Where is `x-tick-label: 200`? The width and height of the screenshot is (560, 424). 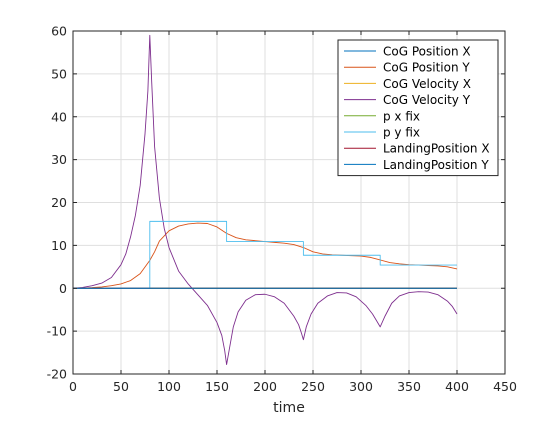
x-tick-label: 200 is located at coordinates (265, 386).